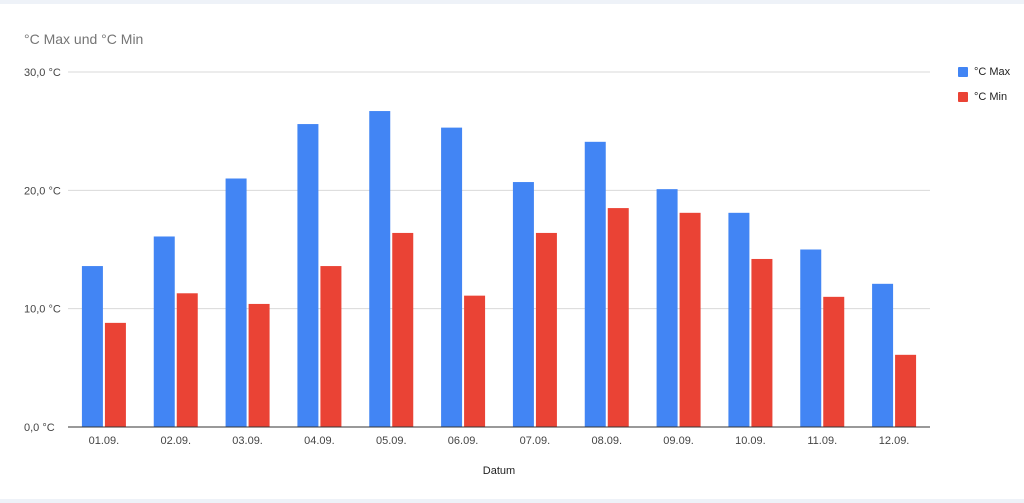 The width and height of the screenshot is (1024, 503). What do you see at coordinates (512, 501) in the screenshot?
I see `bottom-border` at bounding box center [512, 501].